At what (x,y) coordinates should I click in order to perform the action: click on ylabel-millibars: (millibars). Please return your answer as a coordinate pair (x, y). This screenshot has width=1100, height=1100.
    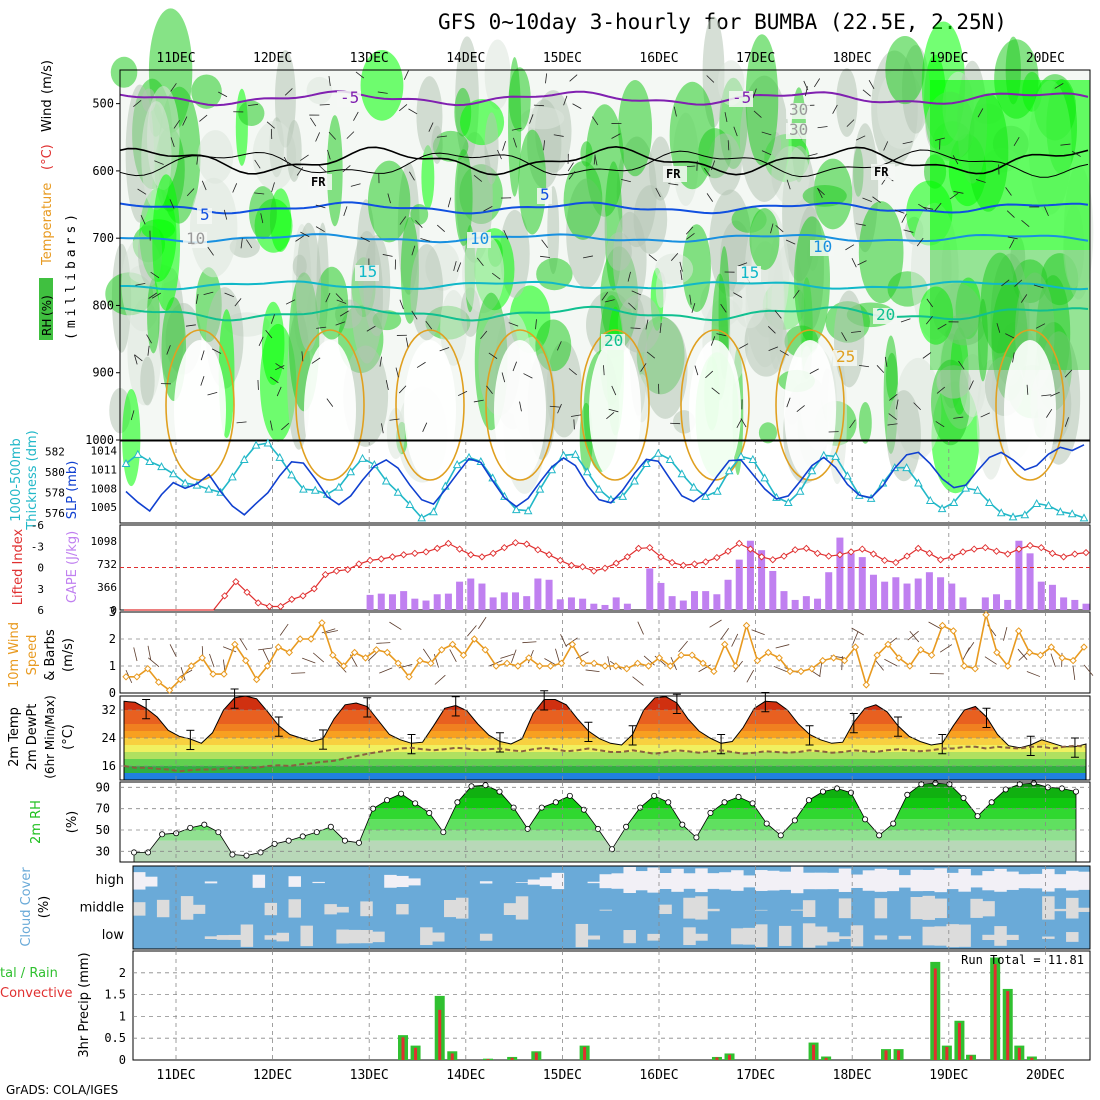
    Looking at the image, I should click on (71, 275).